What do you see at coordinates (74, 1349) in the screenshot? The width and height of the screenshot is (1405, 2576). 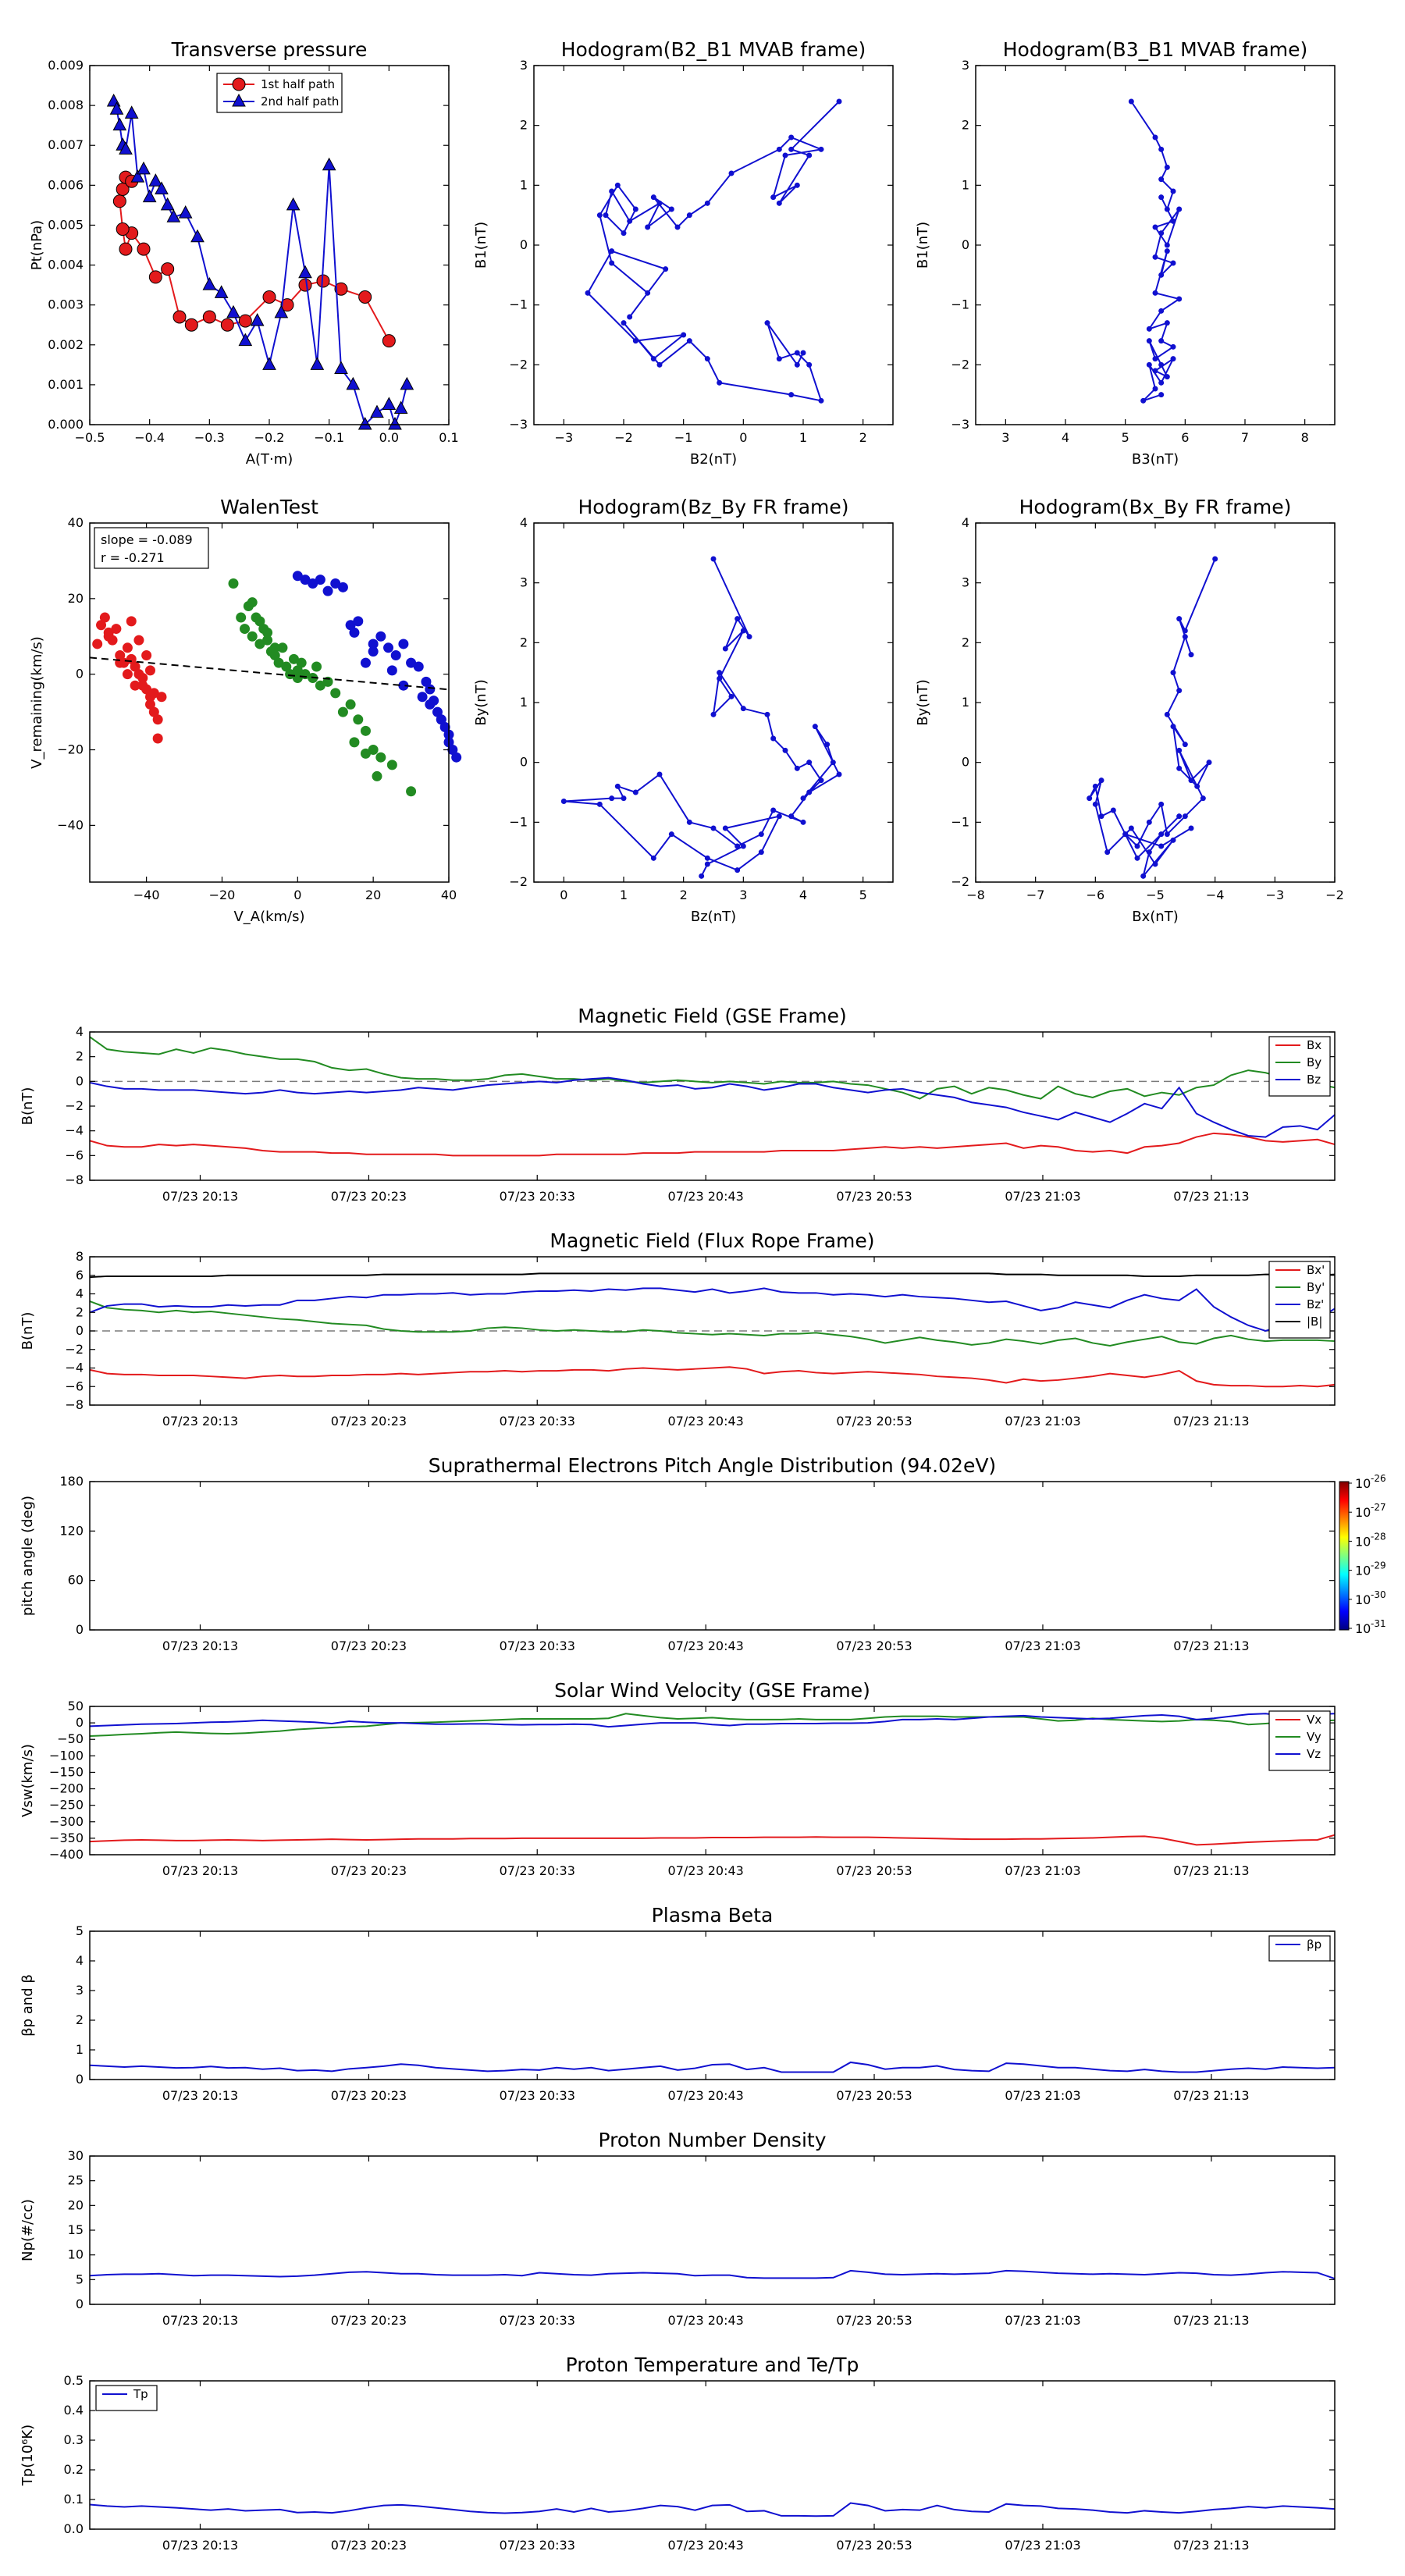 I see `y-tick-label: −2` at bounding box center [74, 1349].